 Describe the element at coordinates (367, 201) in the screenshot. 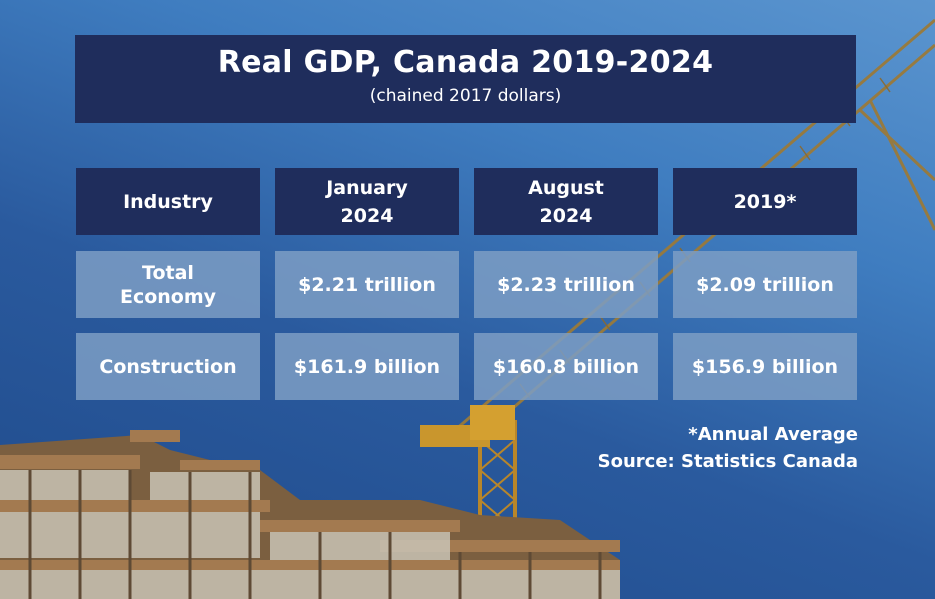

I see `column-header-january-2024: January 2024` at that location.